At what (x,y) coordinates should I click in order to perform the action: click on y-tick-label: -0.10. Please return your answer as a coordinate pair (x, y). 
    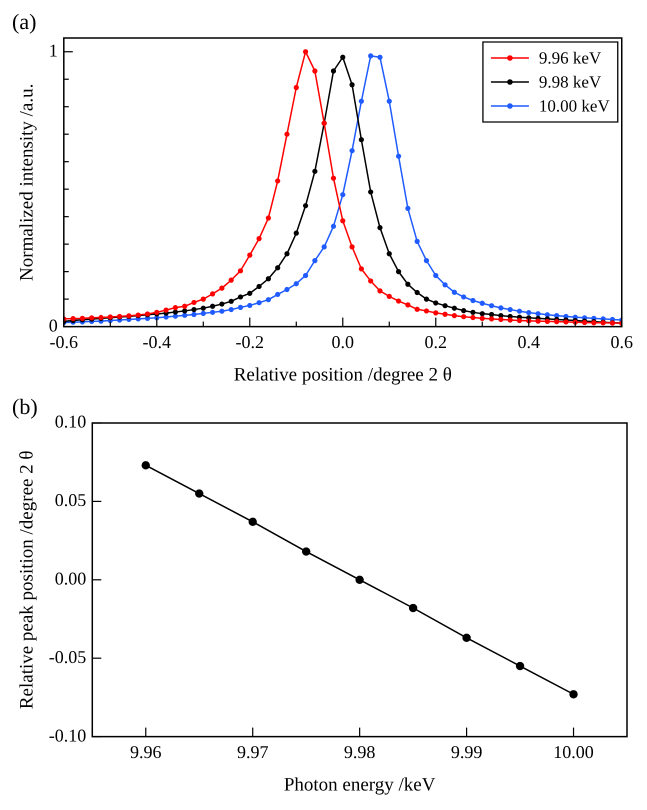
    Looking at the image, I should click on (67, 735).